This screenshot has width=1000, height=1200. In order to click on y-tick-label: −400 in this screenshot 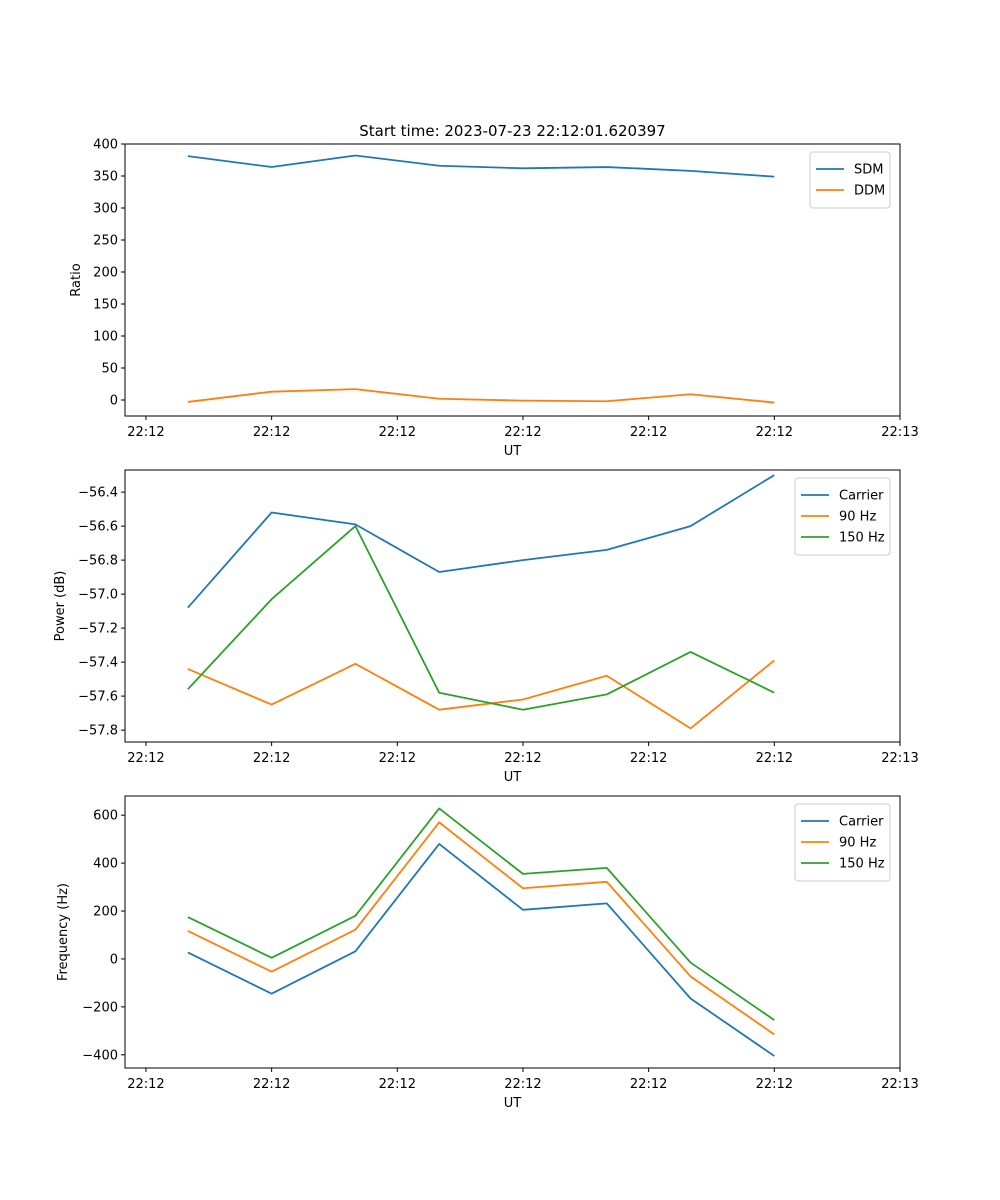, I will do `click(100, 1055)`.